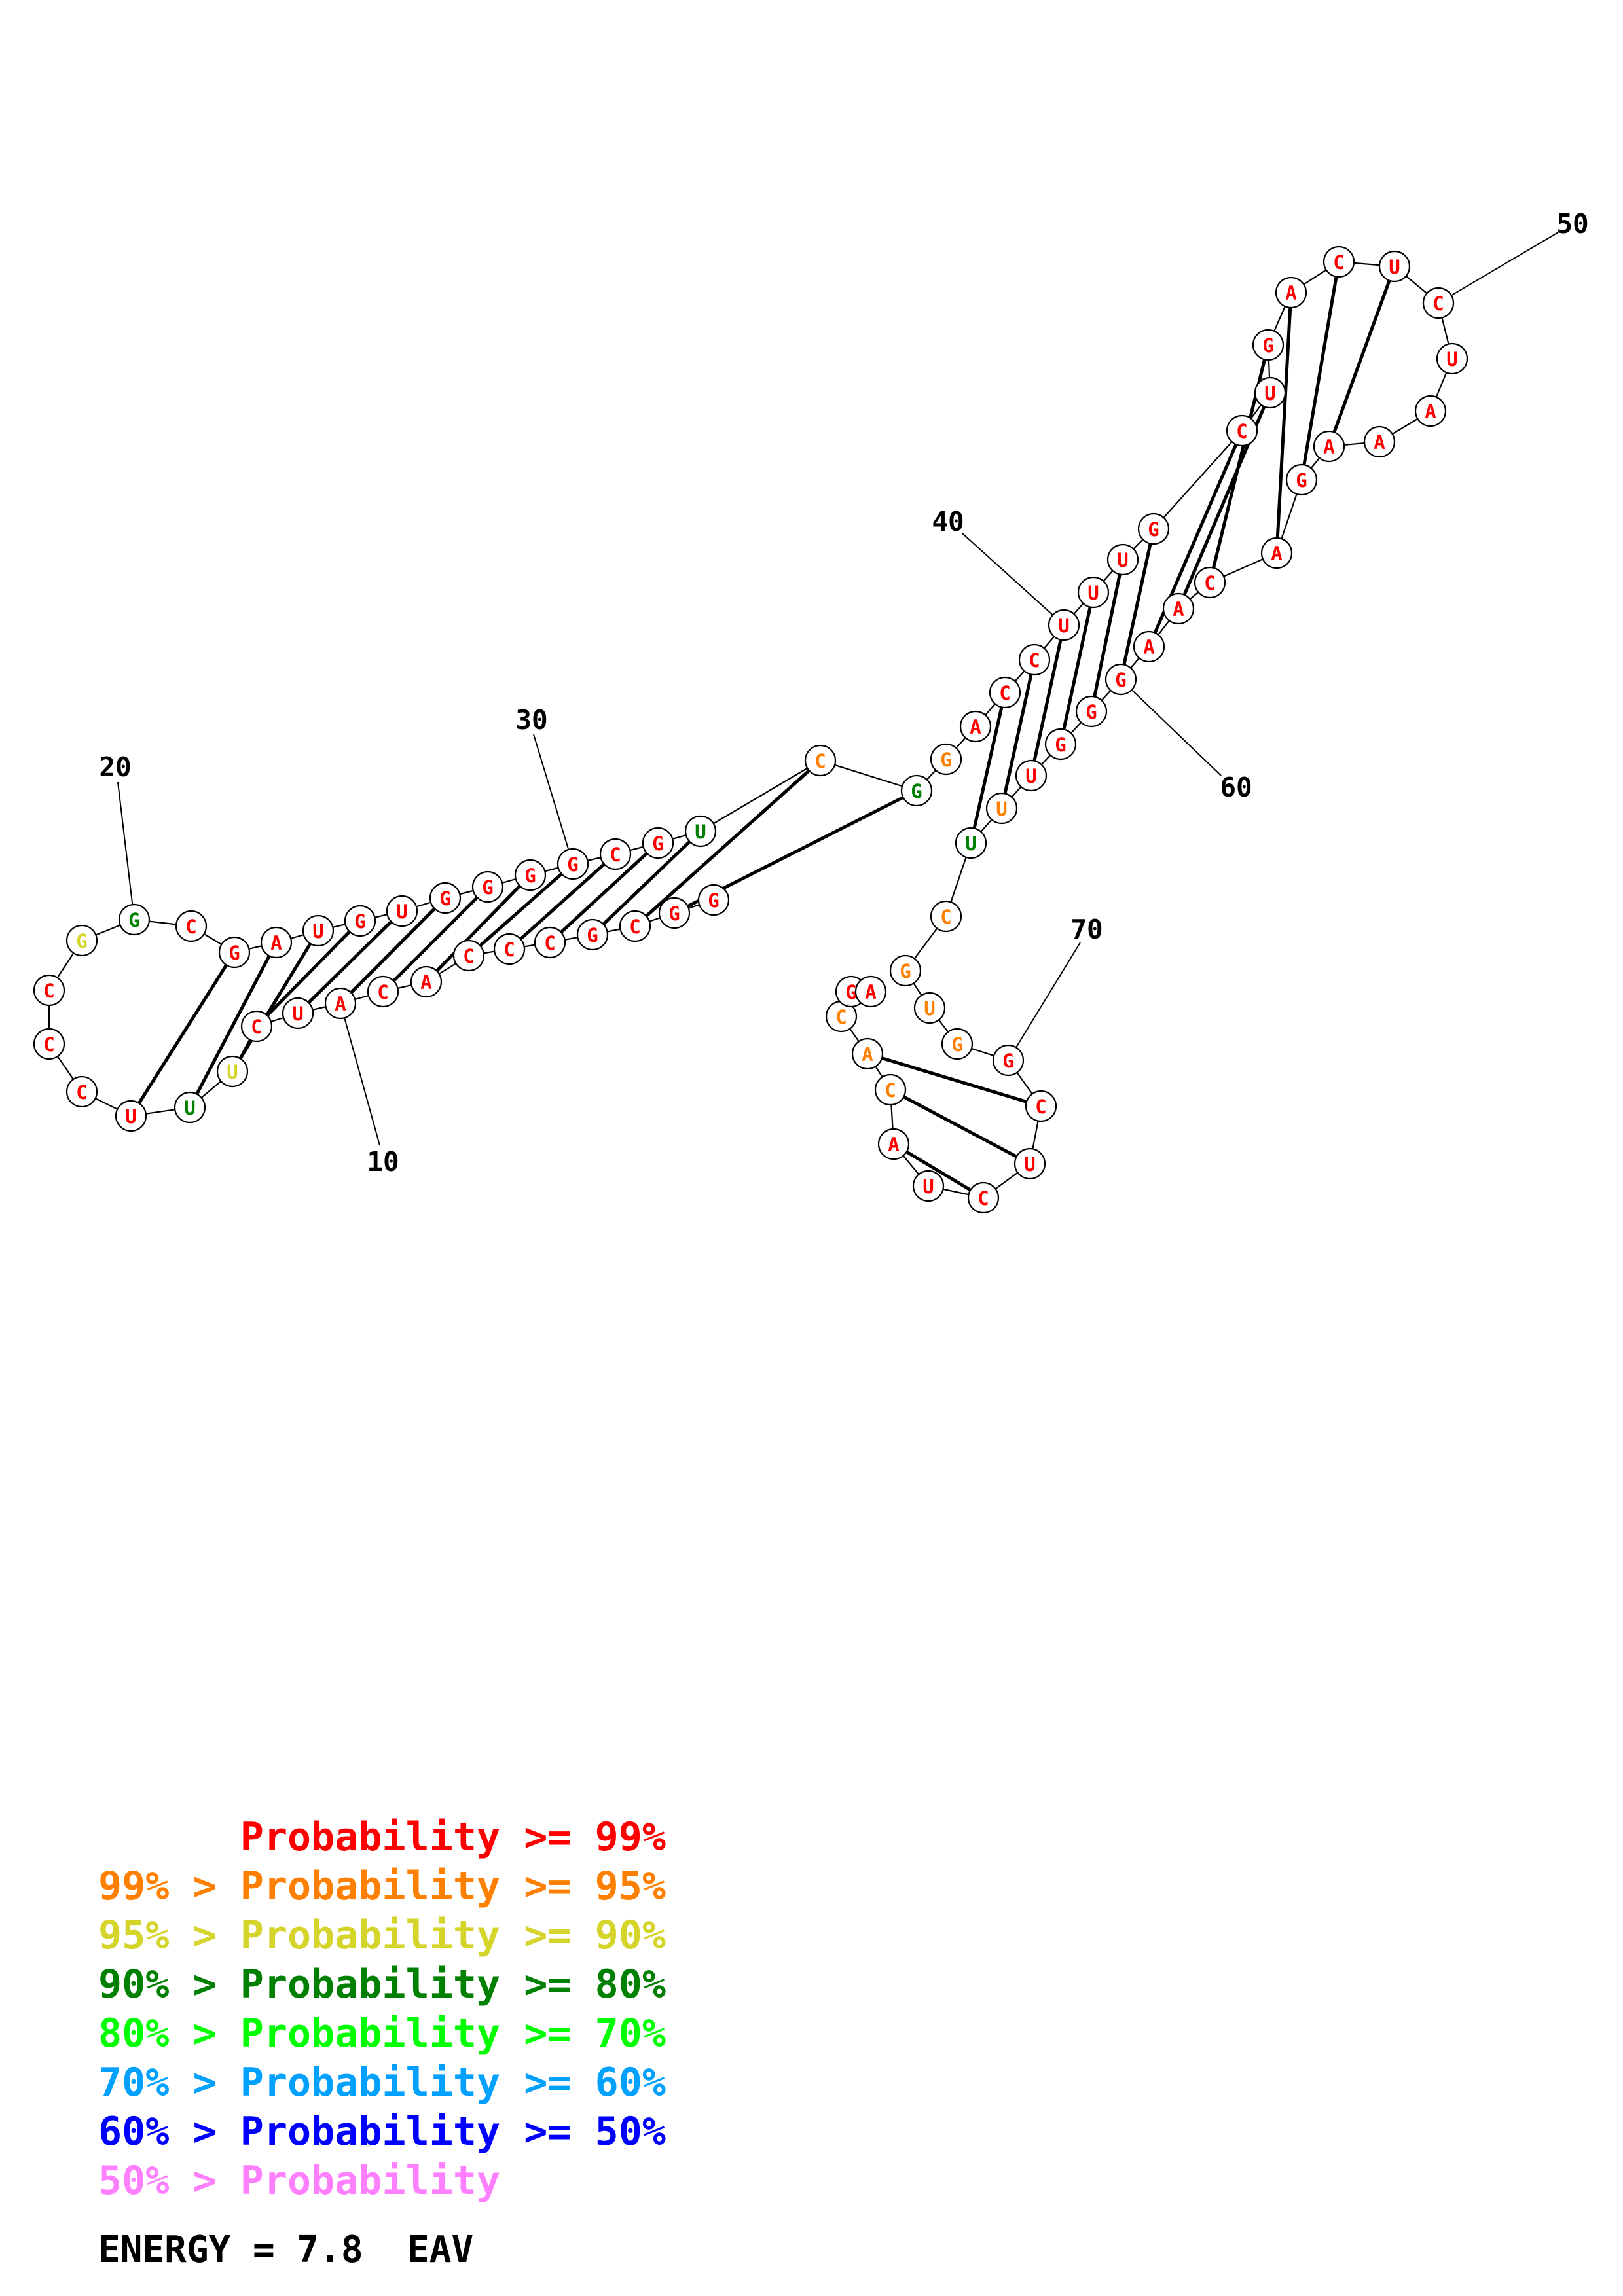 Image resolution: width=1623 pixels, height=2296 pixels. What do you see at coordinates (256, 1026) in the screenshot?
I see `nucleotide-12: C` at bounding box center [256, 1026].